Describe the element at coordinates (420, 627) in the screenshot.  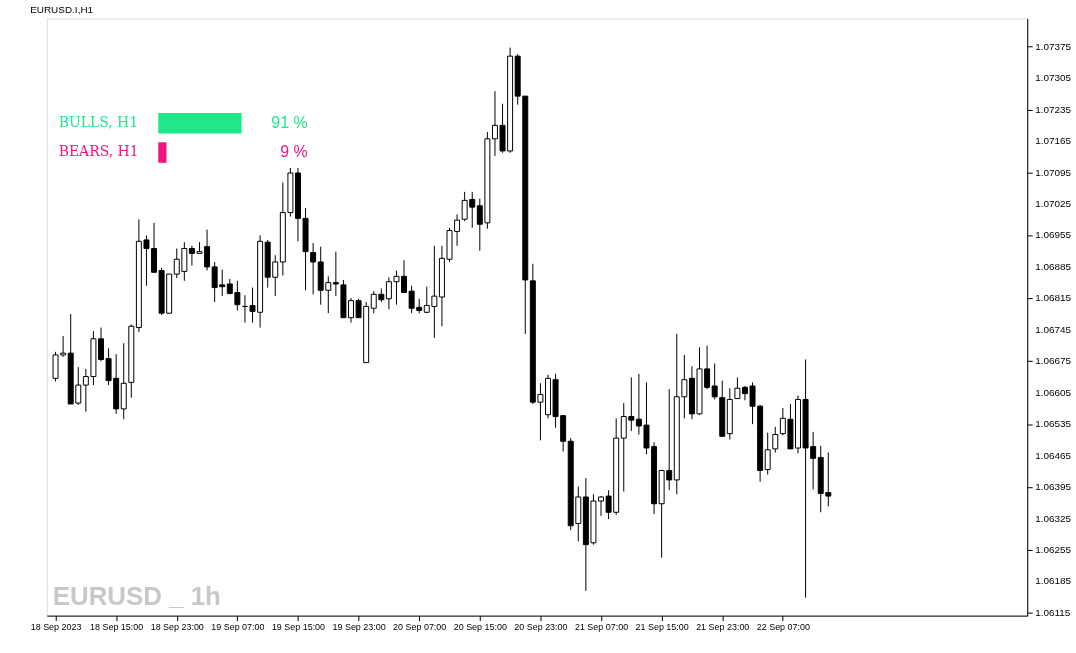
I see `x-tick-label: 20 Sep 07:00` at that location.